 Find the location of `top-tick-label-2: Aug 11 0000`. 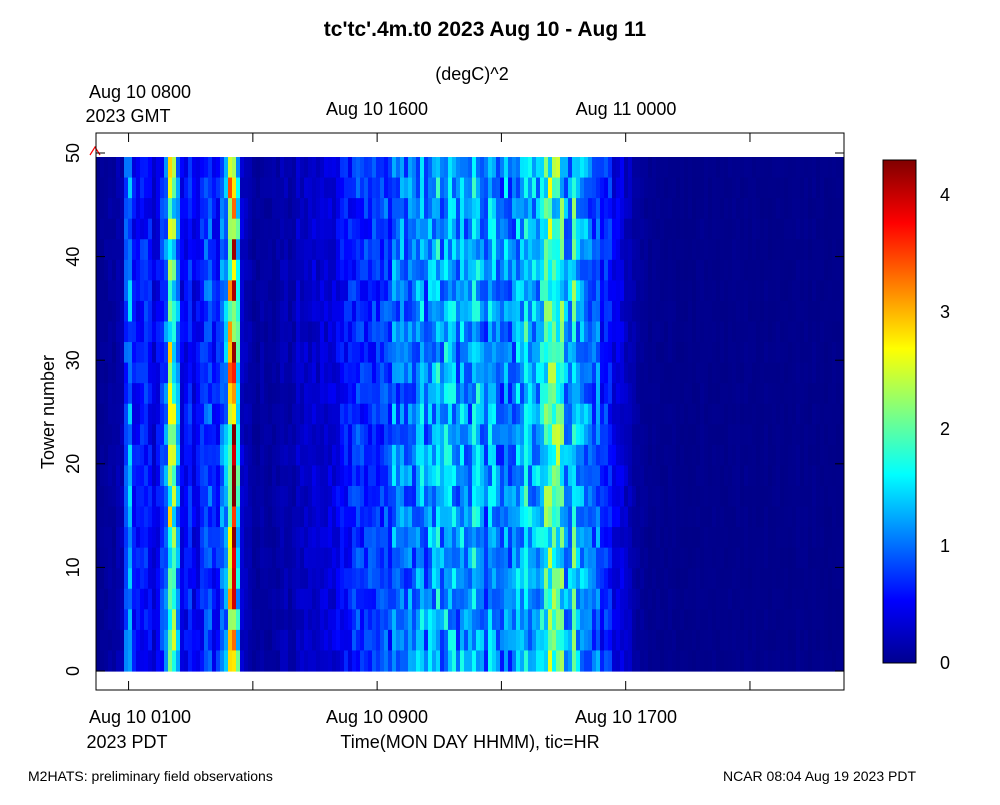

top-tick-label-2: Aug 11 0000 is located at coordinates (626, 109).